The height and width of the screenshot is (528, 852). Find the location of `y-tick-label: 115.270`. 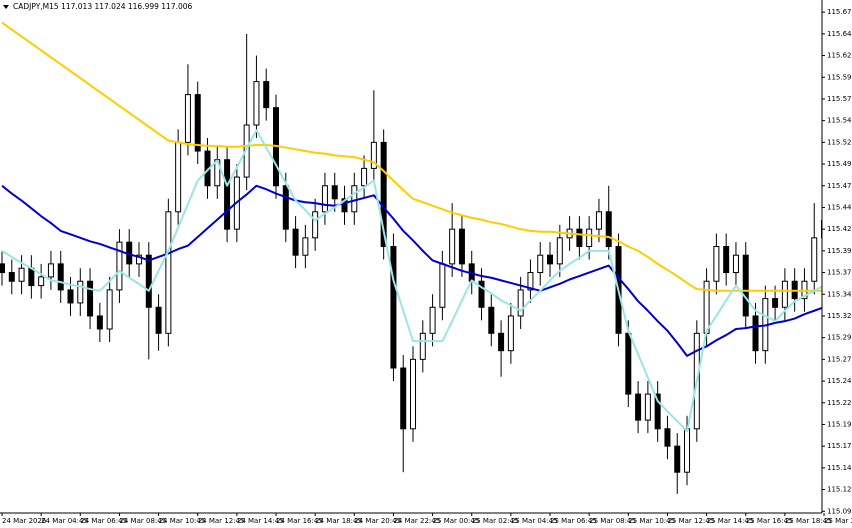

y-tick-label: 115.270 is located at coordinates (839, 359).